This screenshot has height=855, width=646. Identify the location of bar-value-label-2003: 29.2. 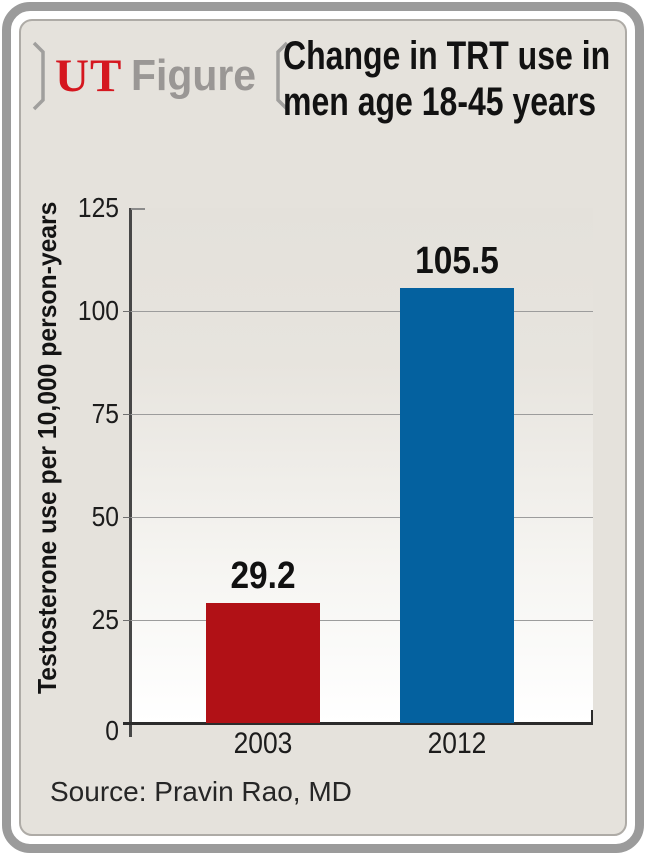
(263, 575).